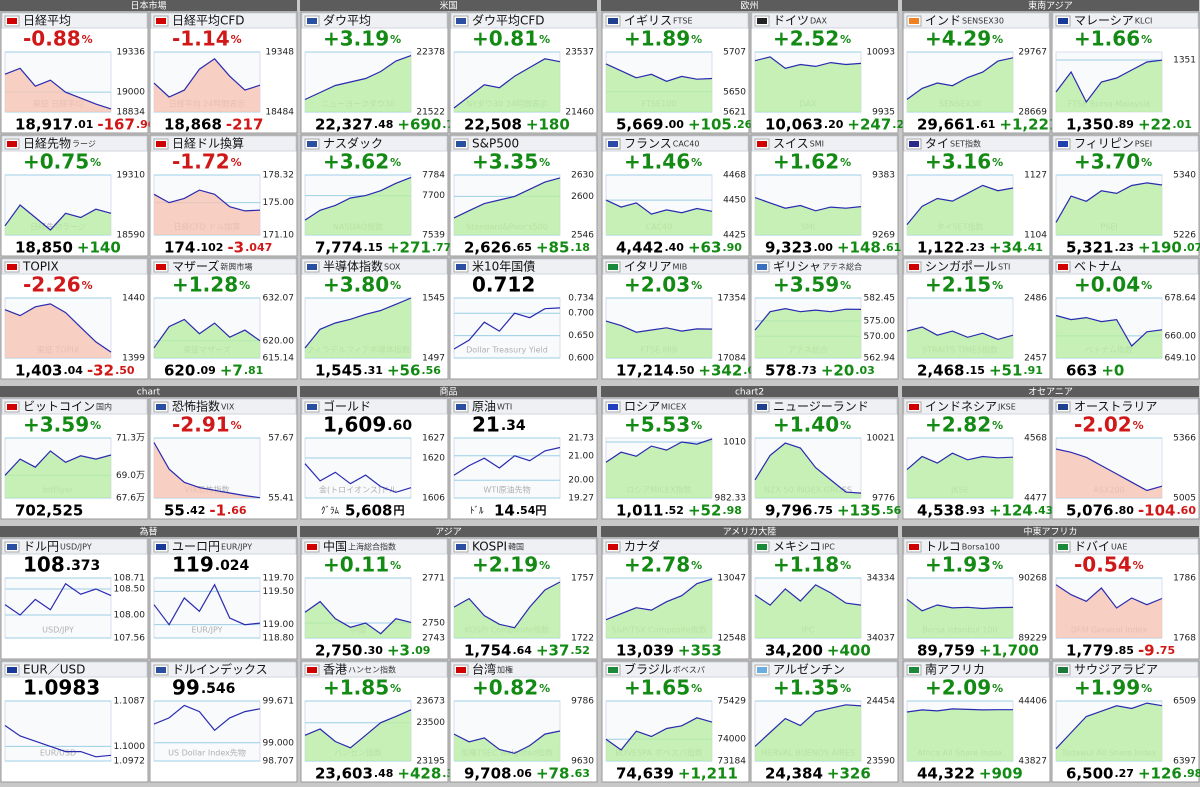 The width and height of the screenshot is (1200, 787). I want to click on watermark: EUR/USD, so click(58, 753).